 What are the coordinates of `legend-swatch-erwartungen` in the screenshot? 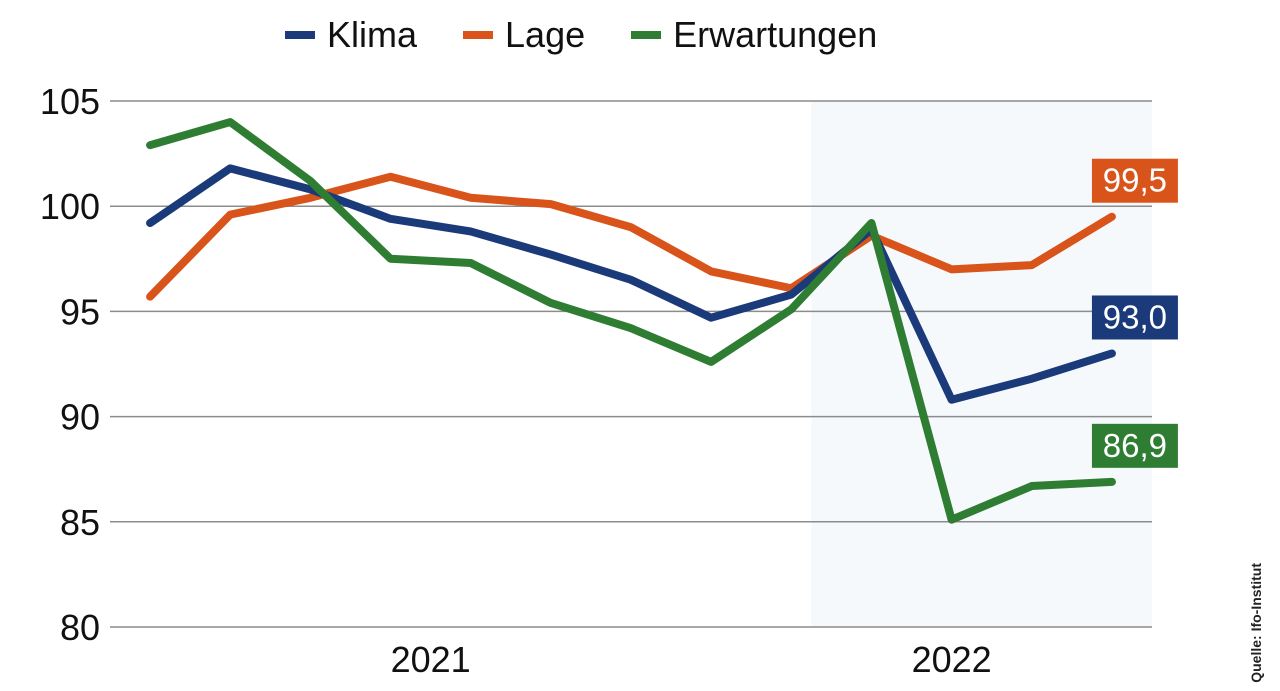 It's located at (646, 35).